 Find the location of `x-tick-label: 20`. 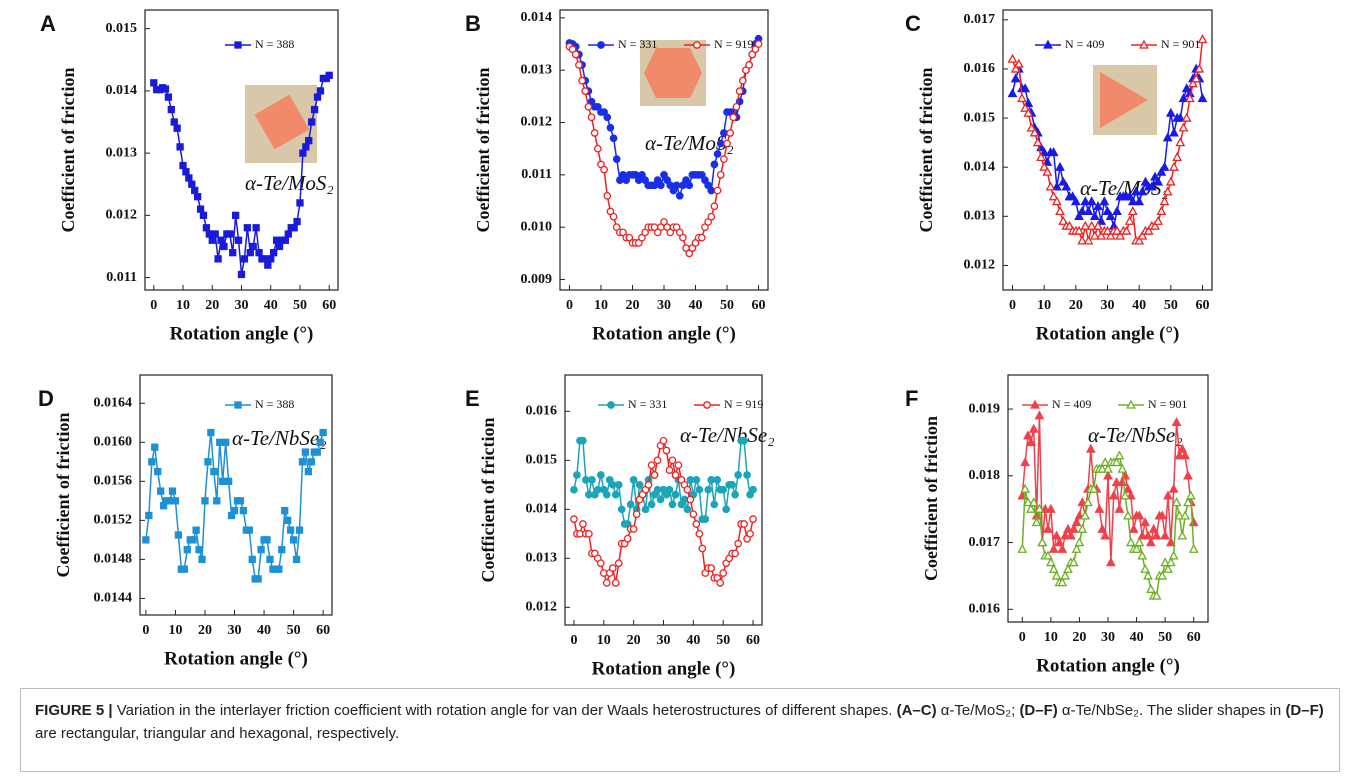

x-tick-label: 20 is located at coordinates (634, 640).